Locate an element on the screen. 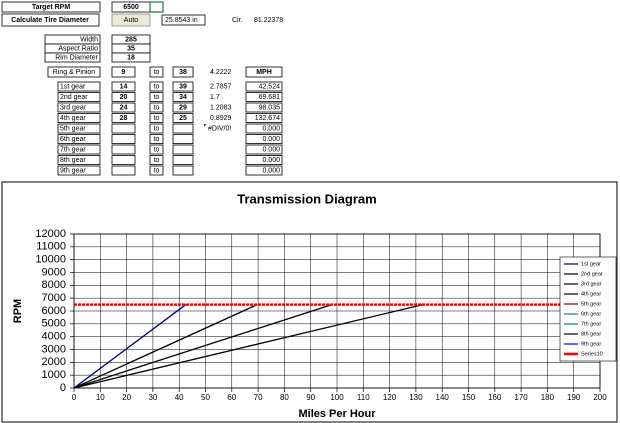  value: 18 is located at coordinates (131, 57).